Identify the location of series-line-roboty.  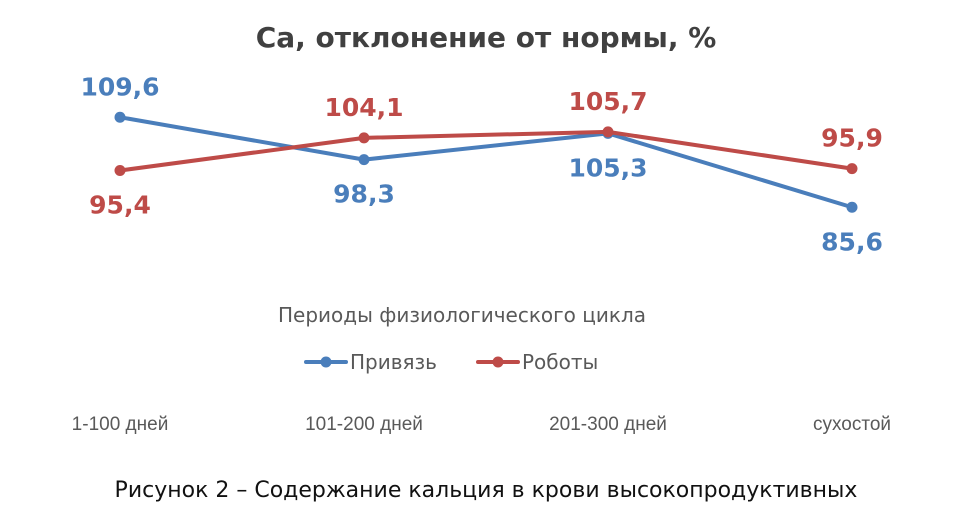
(486, 151).